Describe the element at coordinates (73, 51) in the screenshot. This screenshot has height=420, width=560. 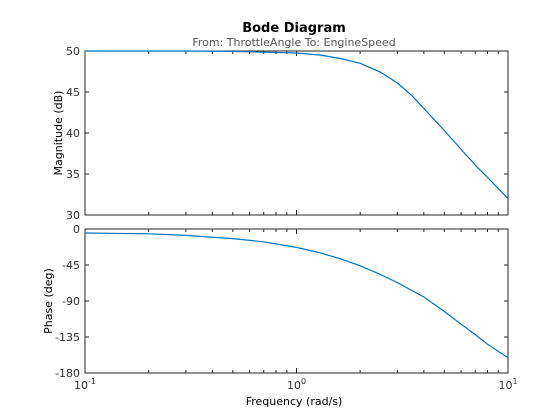
I see `magnitude-ytick-label: 50` at that location.